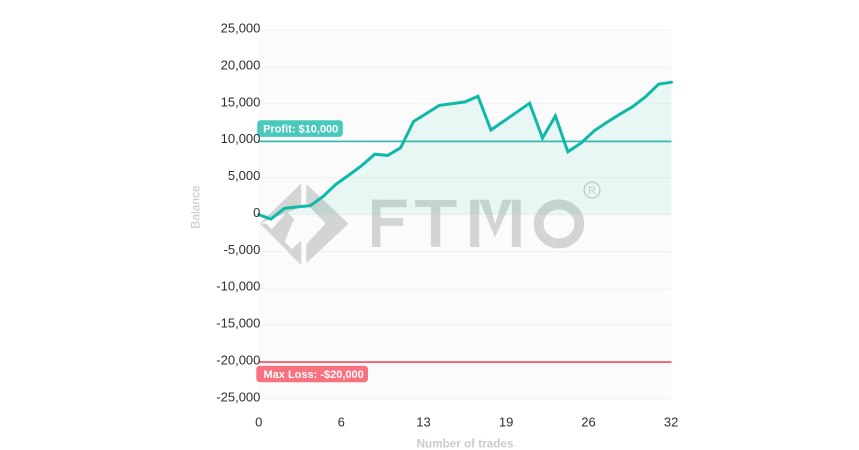 Image resolution: width=859 pixels, height=450 pixels. What do you see at coordinates (241, 28) in the screenshot?
I see `svg-text: 25,000` at bounding box center [241, 28].